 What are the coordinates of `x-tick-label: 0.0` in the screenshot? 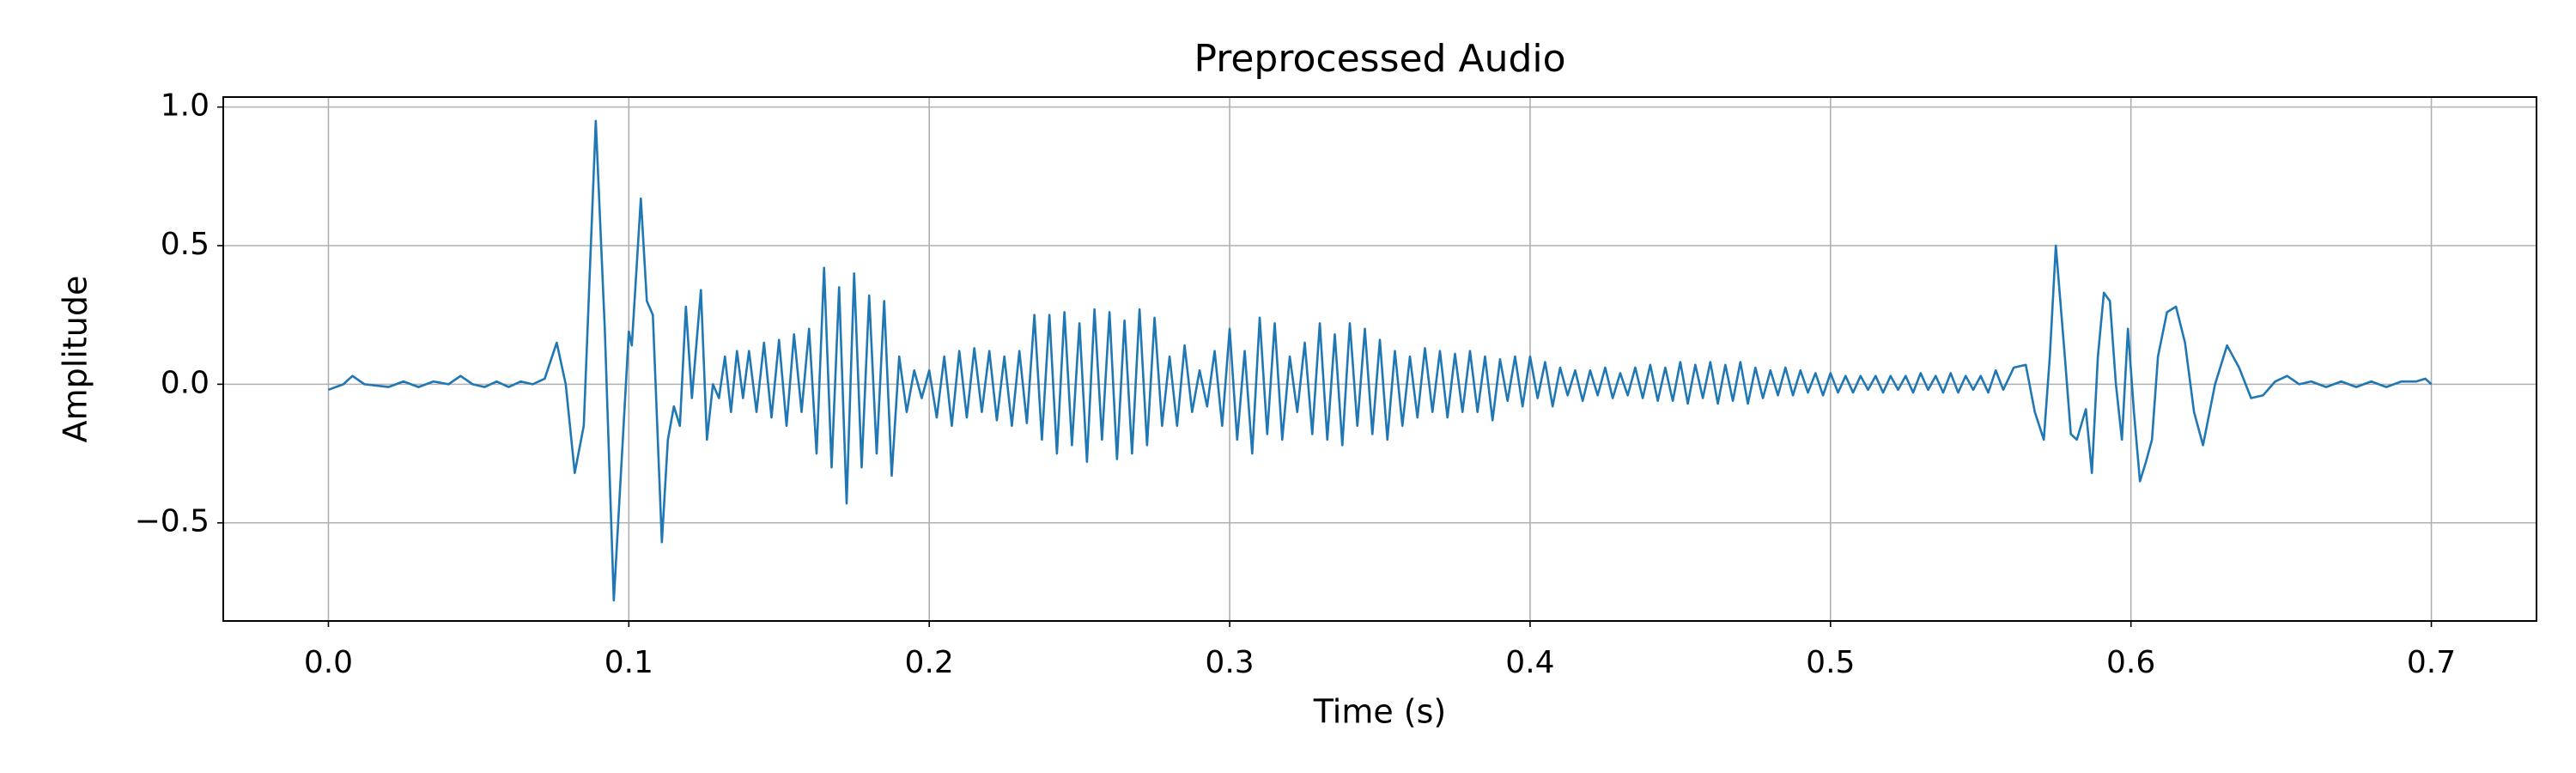 It's located at (328, 662).